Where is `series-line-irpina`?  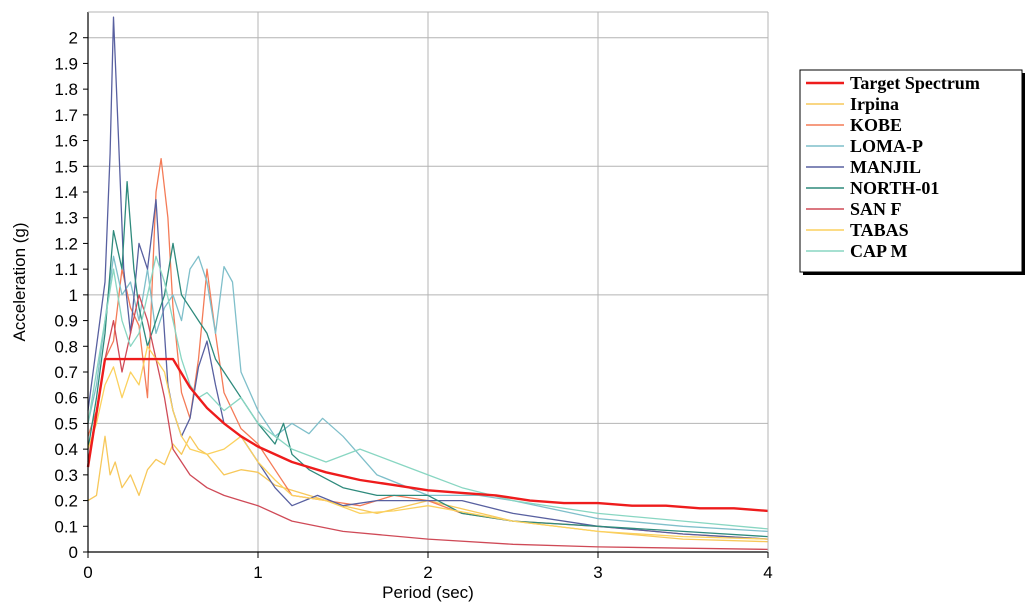 series-line-irpina is located at coordinates (428, 489).